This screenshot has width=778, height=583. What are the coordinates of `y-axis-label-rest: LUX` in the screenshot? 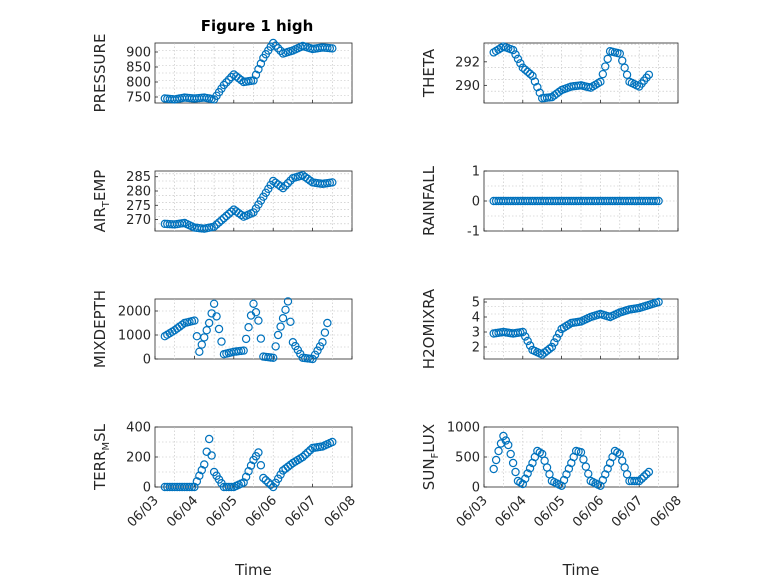 It's located at (429, 438).